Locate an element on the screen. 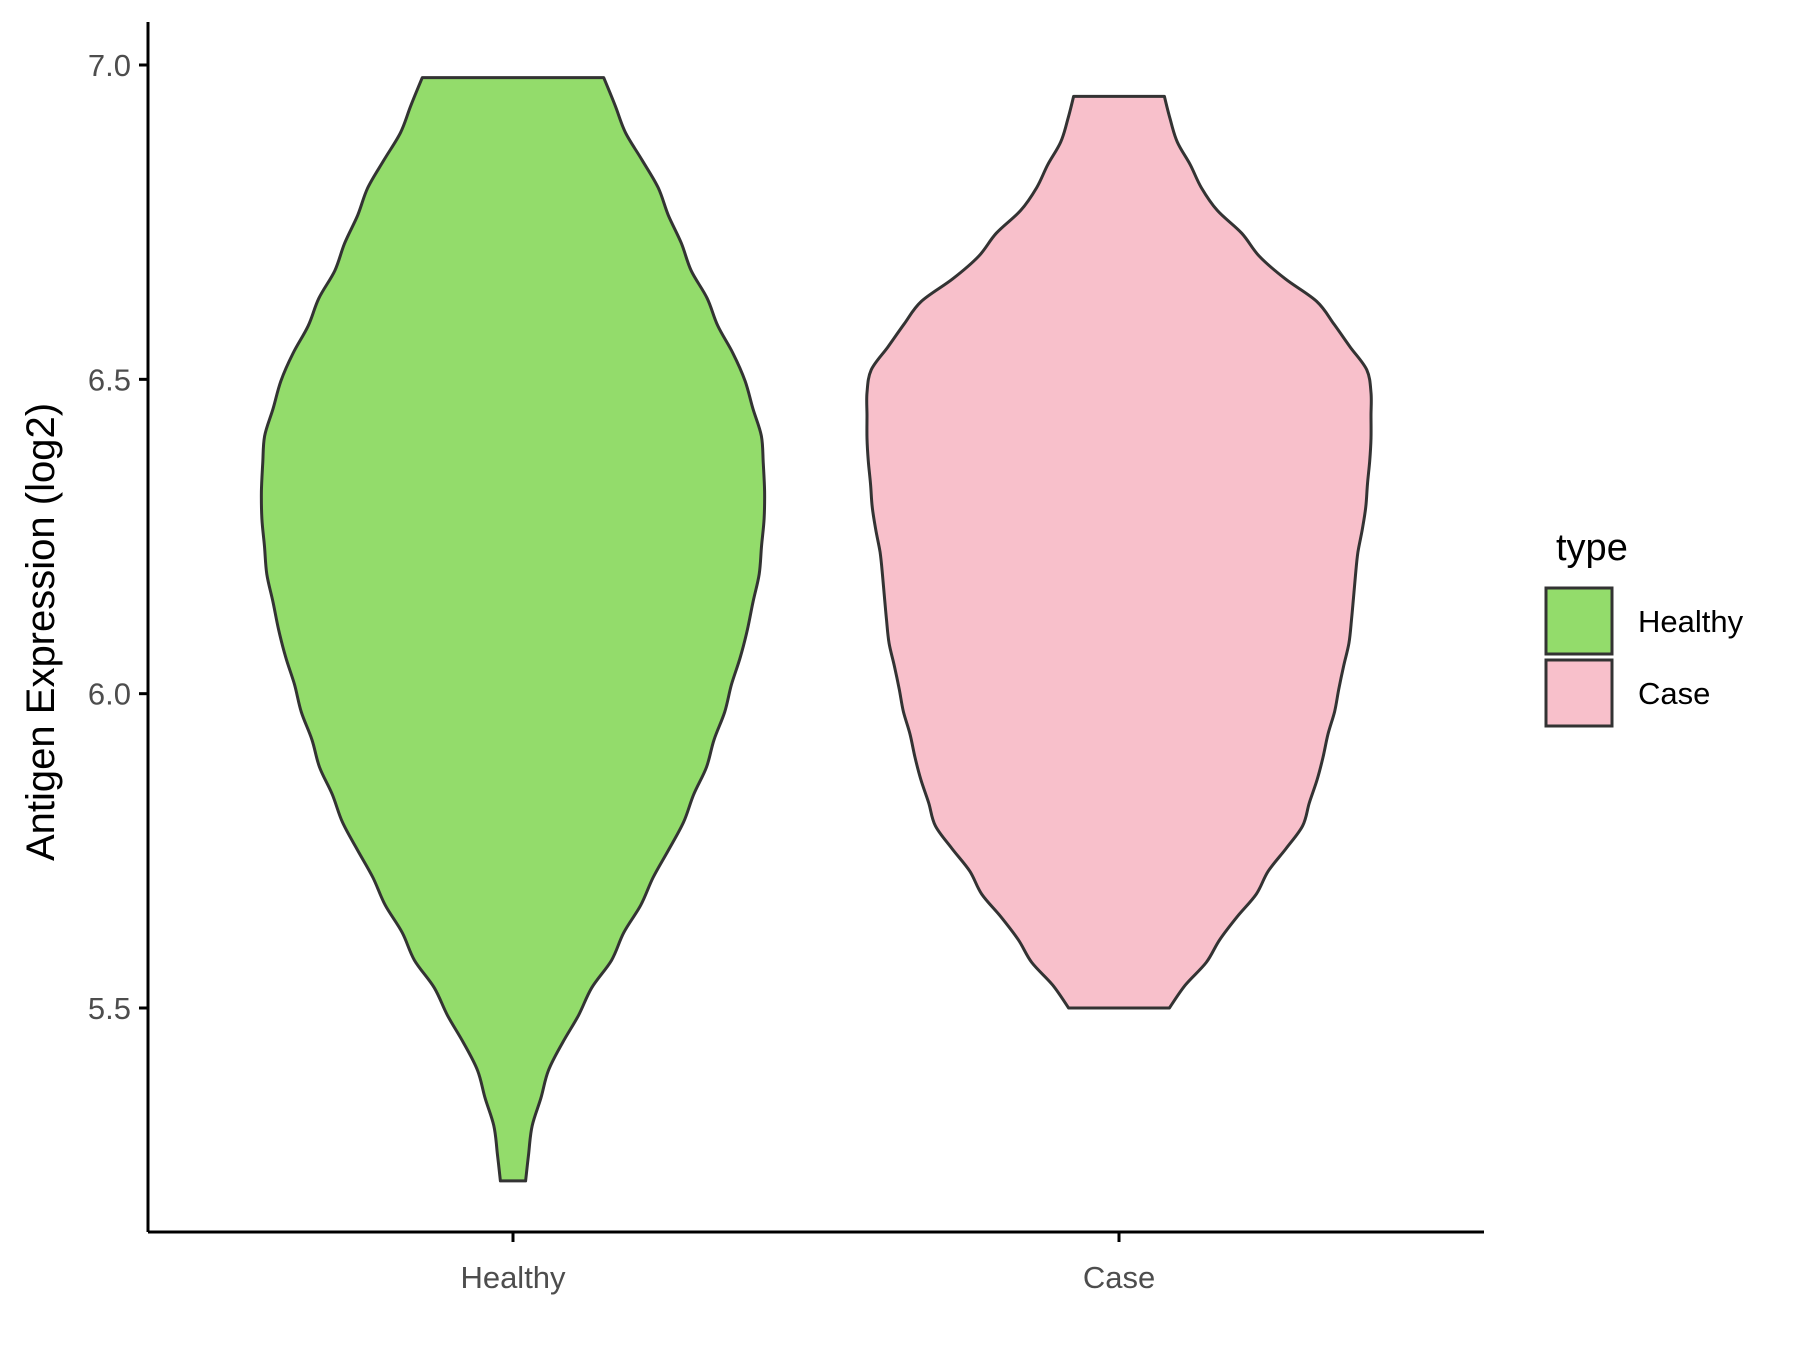 This screenshot has height=1350, width=1800. legend-title: type is located at coordinates (1592, 548).